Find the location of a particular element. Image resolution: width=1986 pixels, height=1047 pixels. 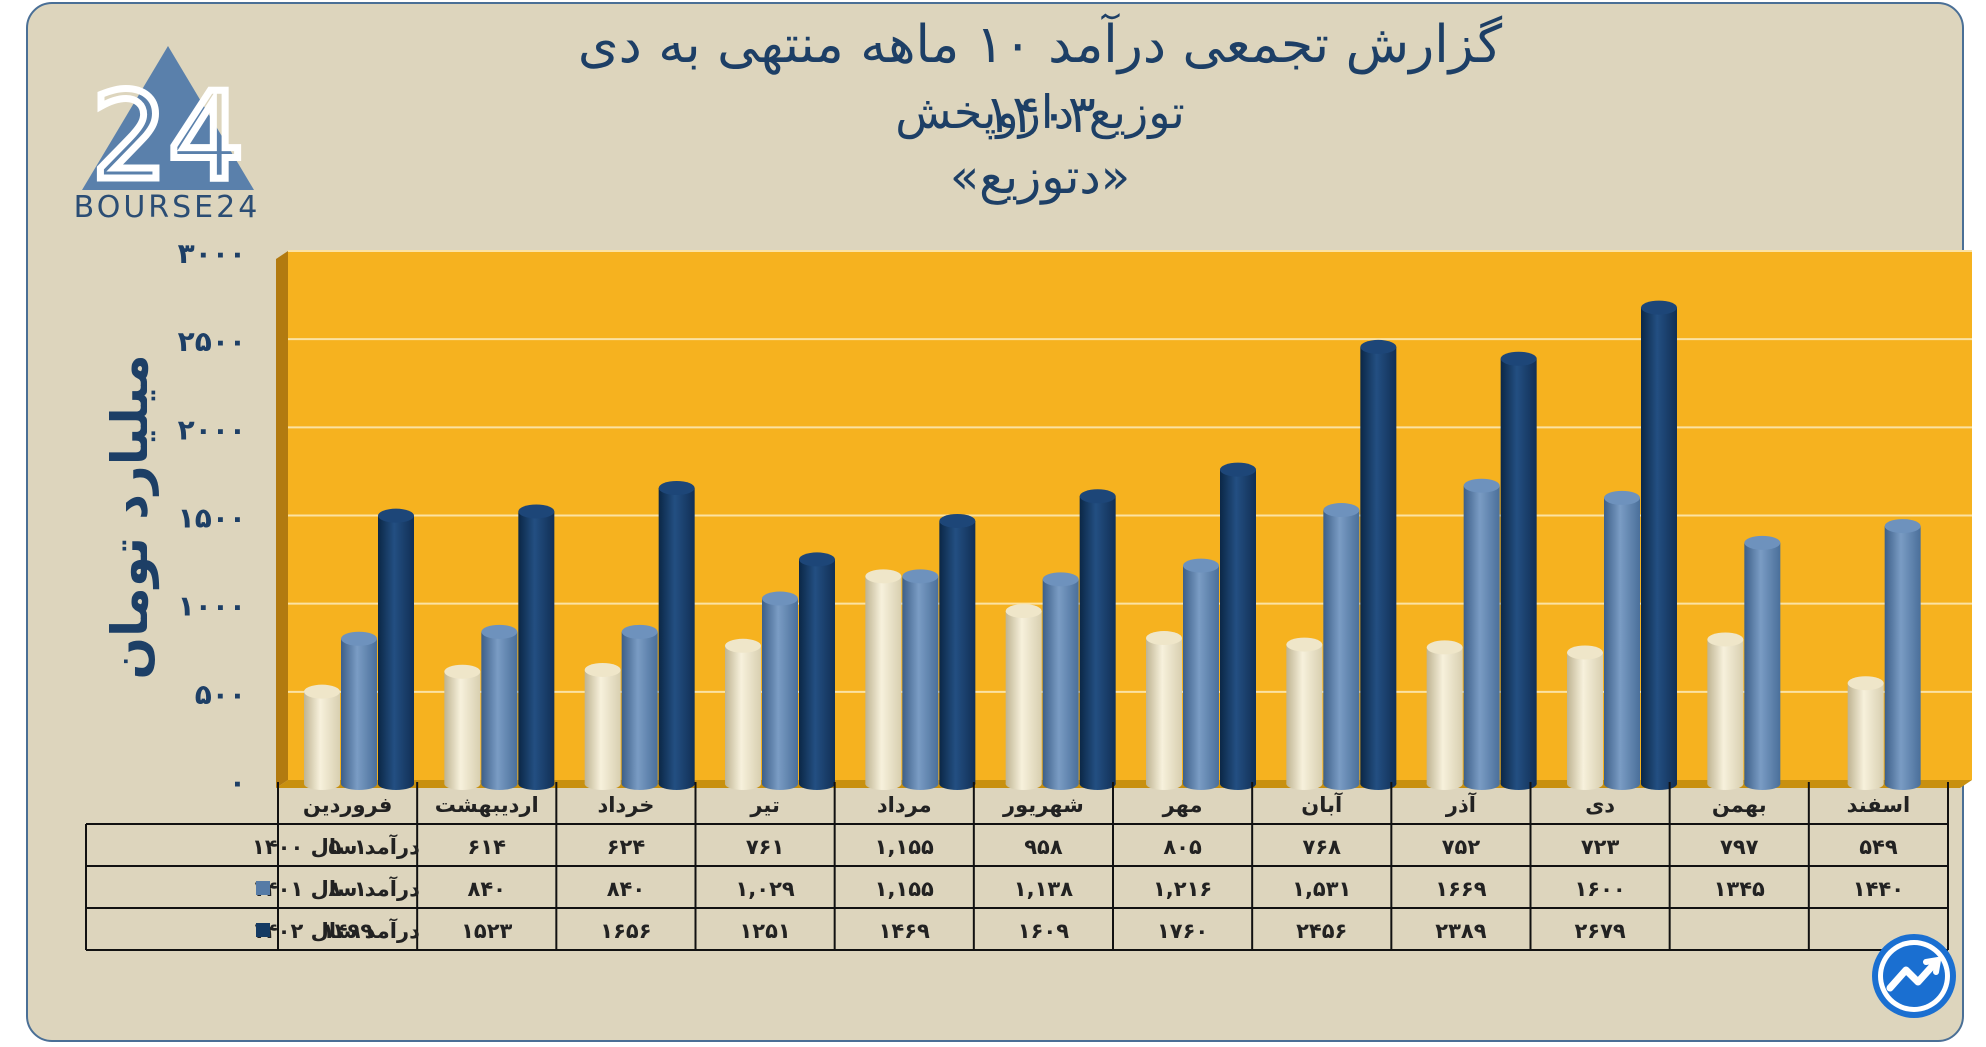

x-tick-label: آبان is located at coordinates (1322, 804).